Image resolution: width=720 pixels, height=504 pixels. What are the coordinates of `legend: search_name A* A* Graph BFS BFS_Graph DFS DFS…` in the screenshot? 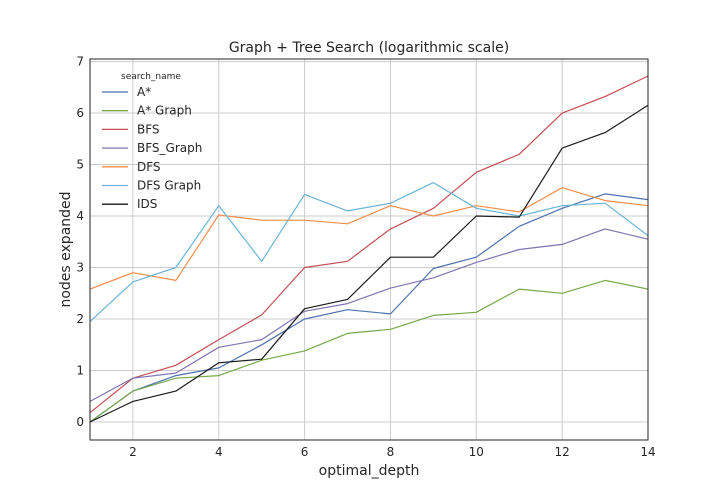 It's located at (152, 141).